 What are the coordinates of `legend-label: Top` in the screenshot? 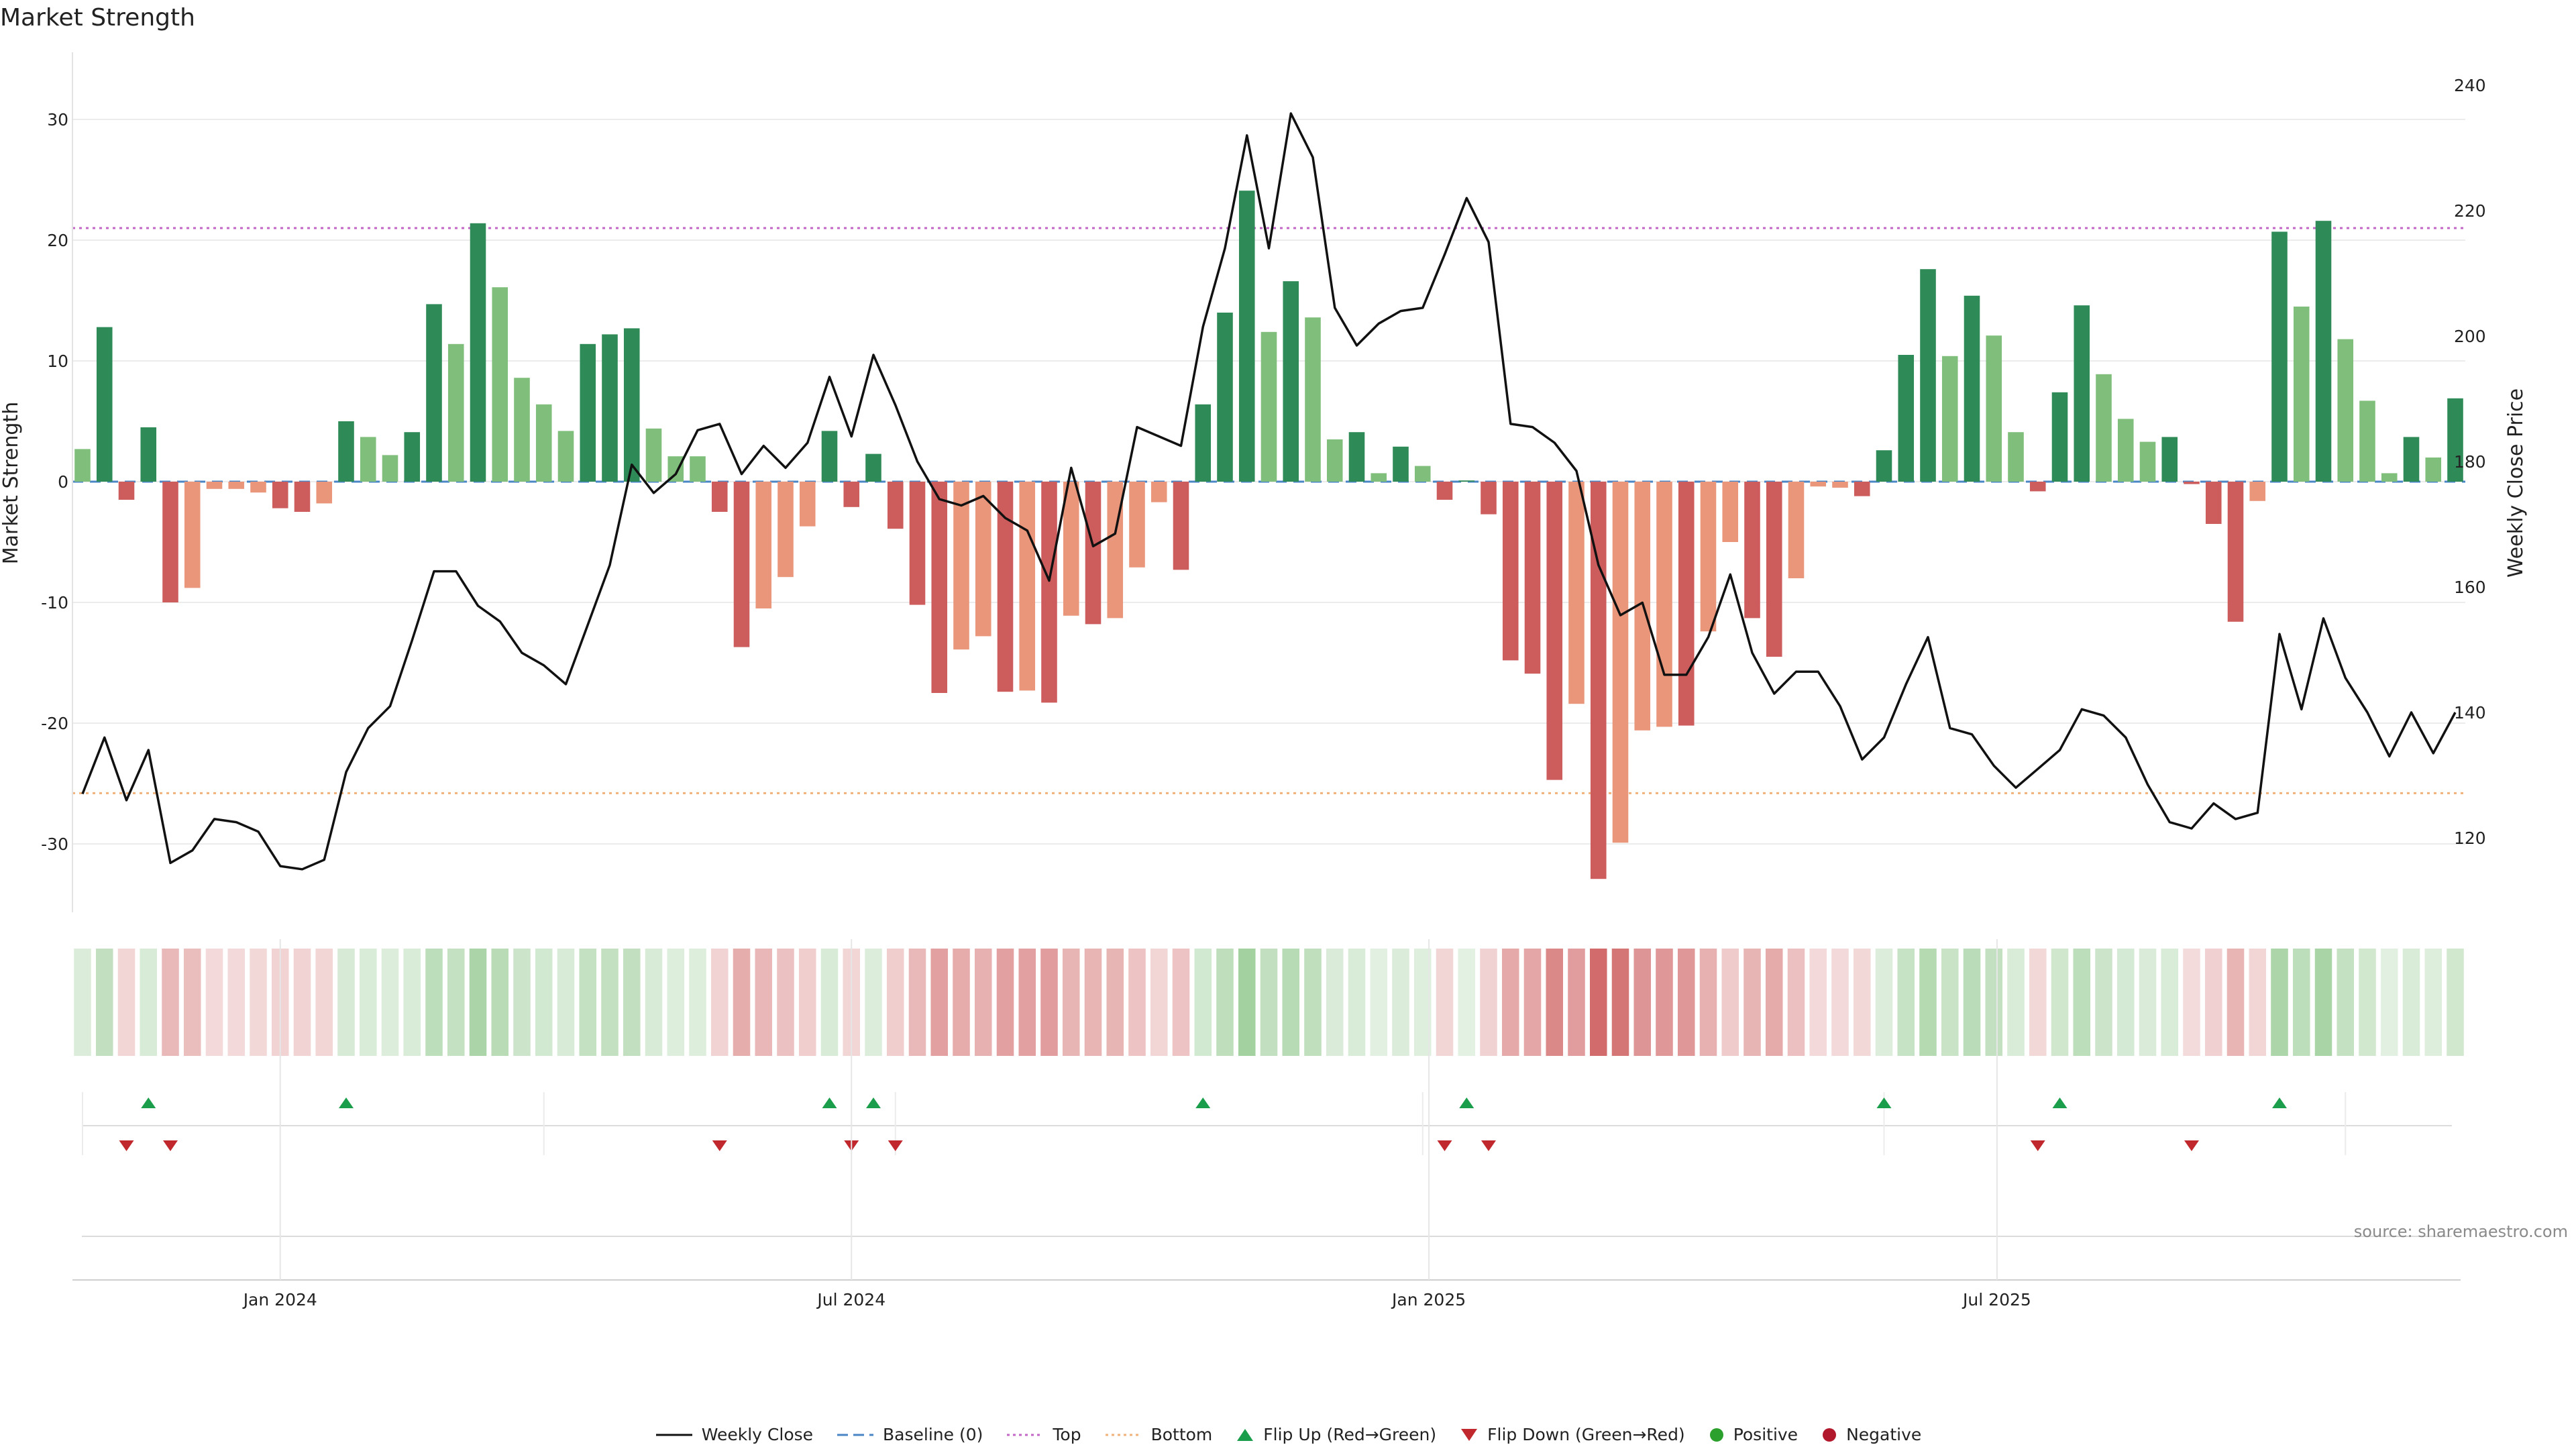 It's located at (1067, 1434).